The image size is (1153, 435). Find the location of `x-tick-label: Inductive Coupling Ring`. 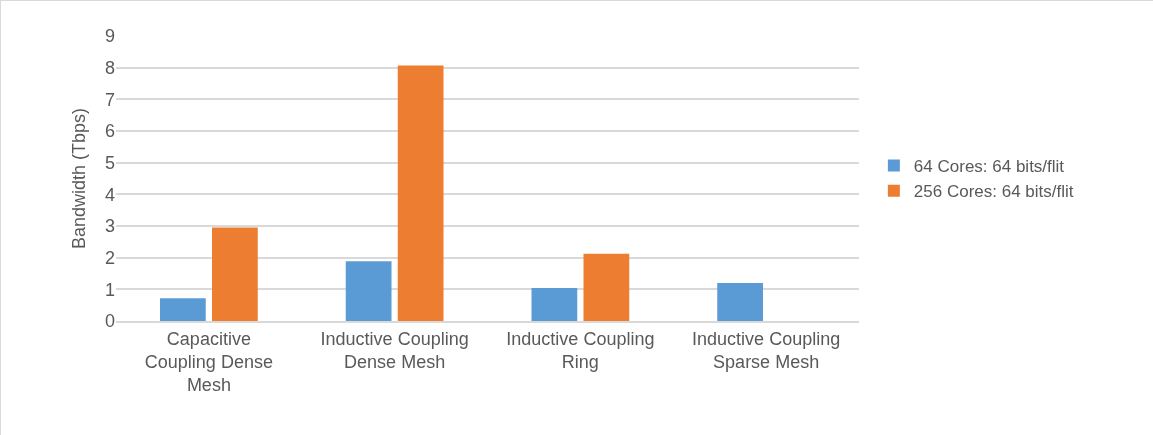

x-tick-label: Inductive Coupling Ring is located at coordinates (580, 350).